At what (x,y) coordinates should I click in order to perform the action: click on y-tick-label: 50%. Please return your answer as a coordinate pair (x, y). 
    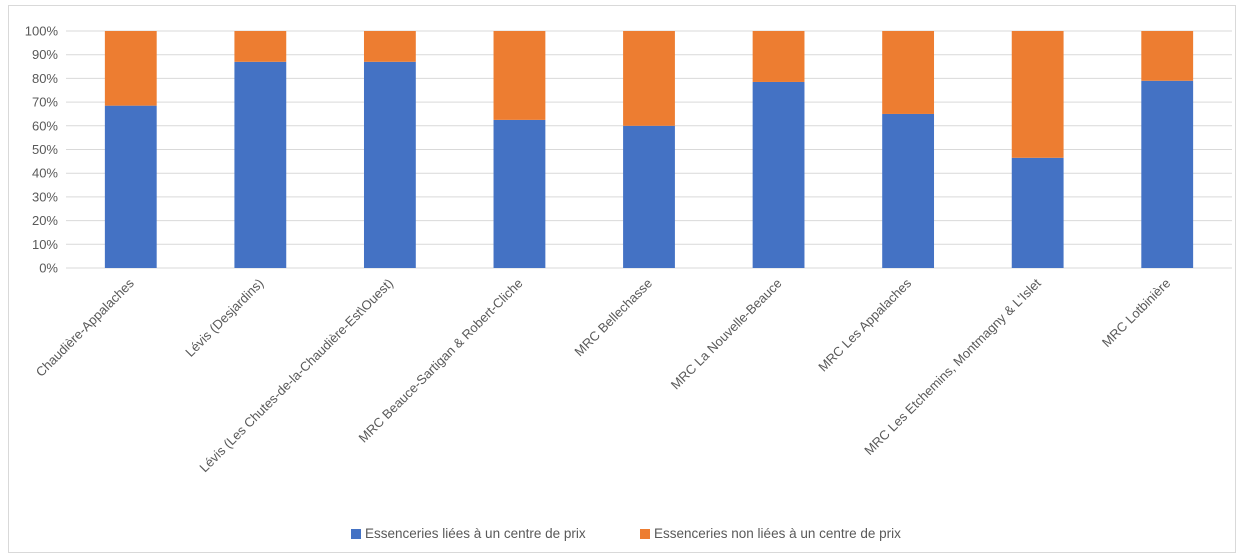
    Looking at the image, I should click on (45, 149).